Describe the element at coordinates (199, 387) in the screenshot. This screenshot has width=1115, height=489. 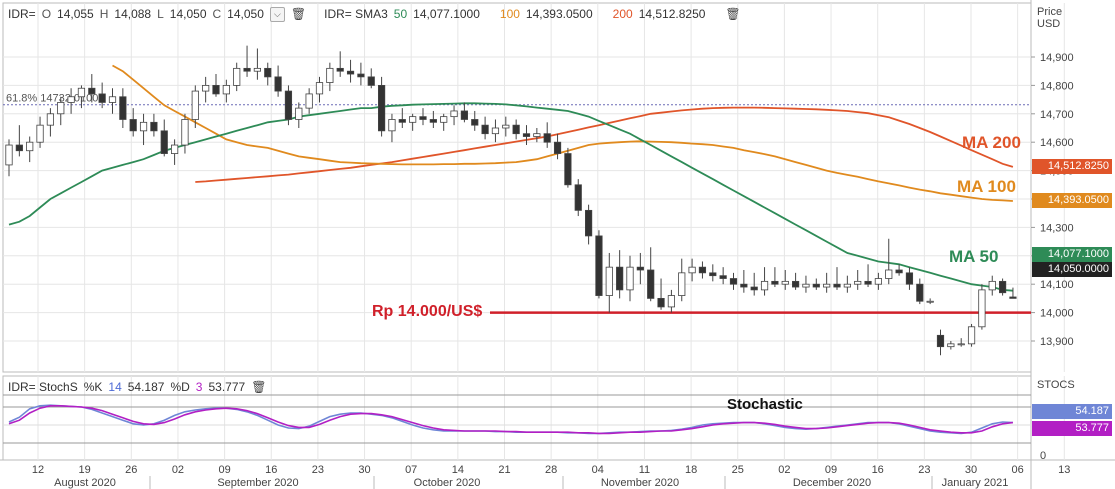
I see `stoch-d-period: 3` at that location.